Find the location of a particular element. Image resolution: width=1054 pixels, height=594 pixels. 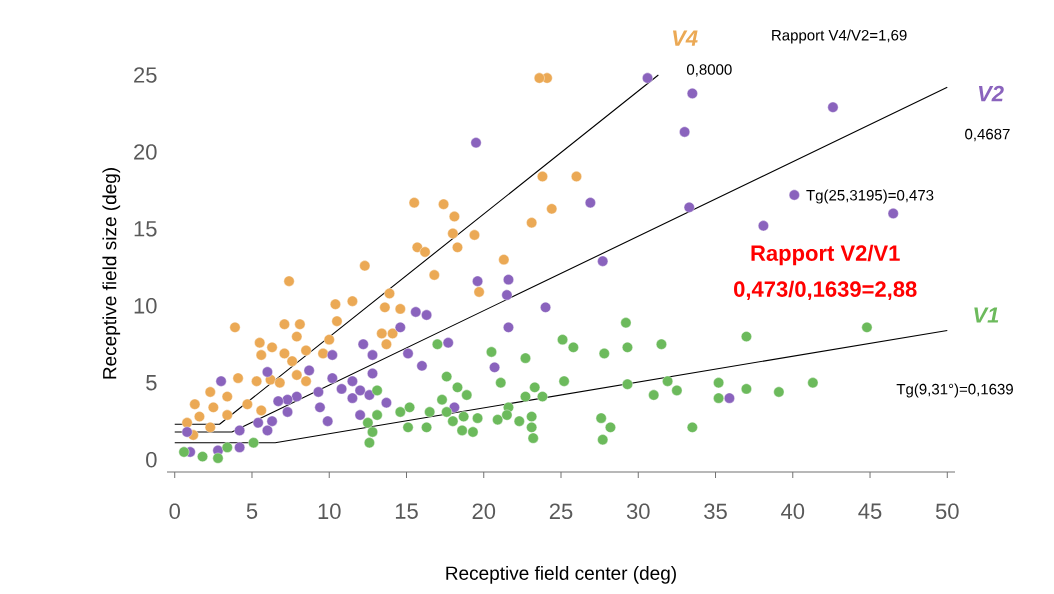

x-tick-label: 10 is located at coordinates (329, 511).